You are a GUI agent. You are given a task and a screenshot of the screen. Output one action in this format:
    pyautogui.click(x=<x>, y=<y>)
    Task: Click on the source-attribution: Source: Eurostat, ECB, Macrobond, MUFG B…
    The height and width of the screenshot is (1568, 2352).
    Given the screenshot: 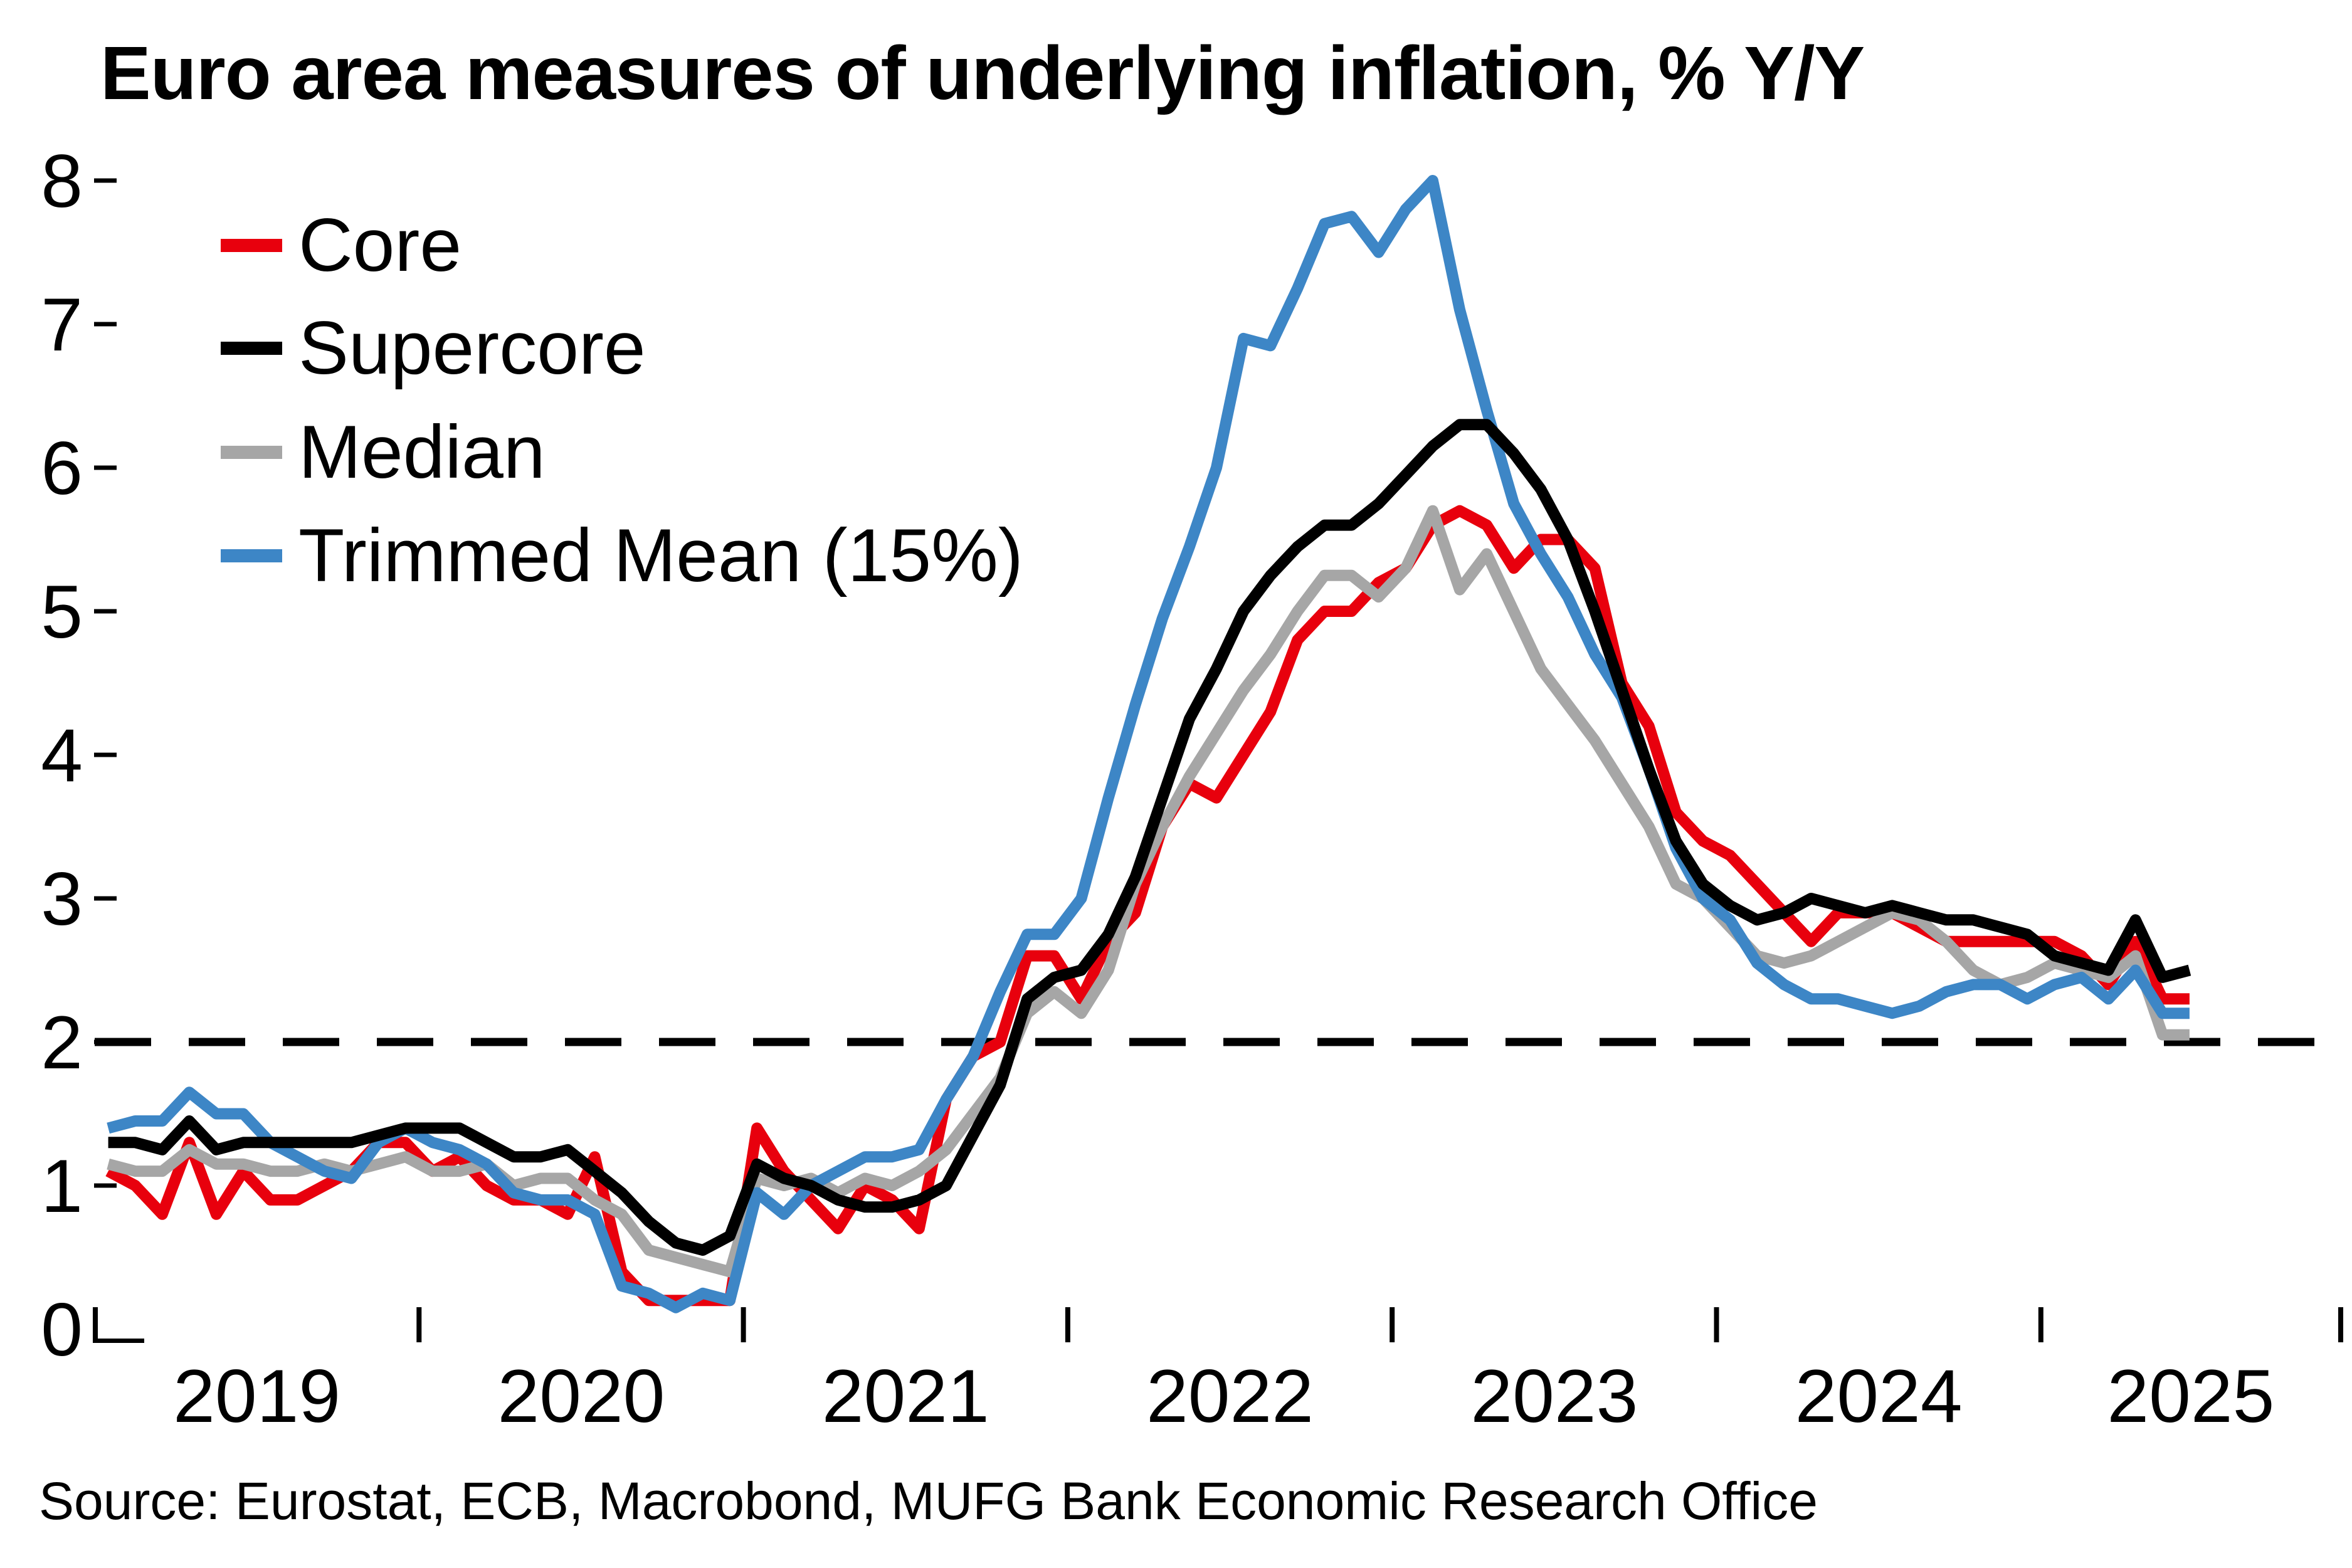 What is the action you would take?
    pyautogui.click(x=928, y=1501)
    